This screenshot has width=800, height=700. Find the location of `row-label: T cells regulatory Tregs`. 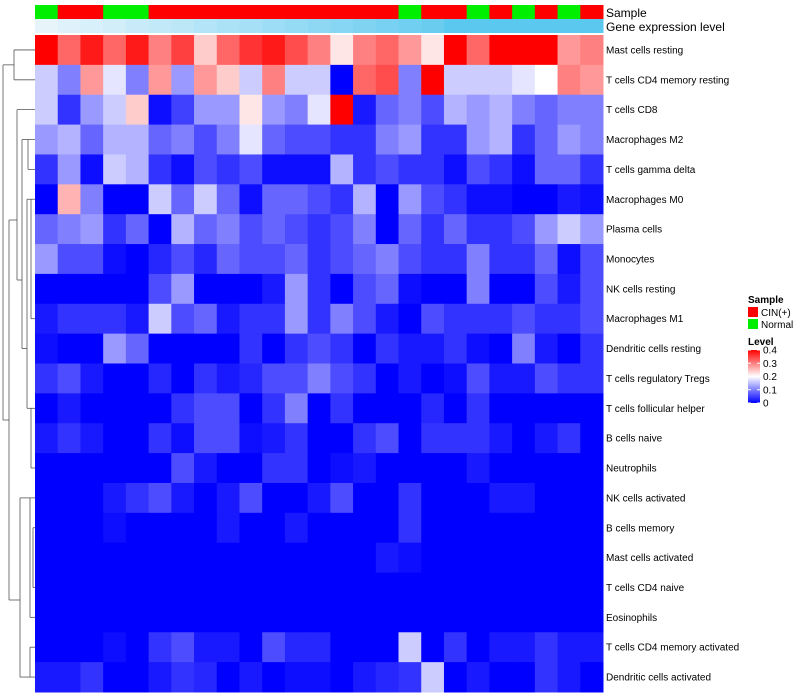

row-label: T cells regulatory Tregs is located at coordinates (658, 379).